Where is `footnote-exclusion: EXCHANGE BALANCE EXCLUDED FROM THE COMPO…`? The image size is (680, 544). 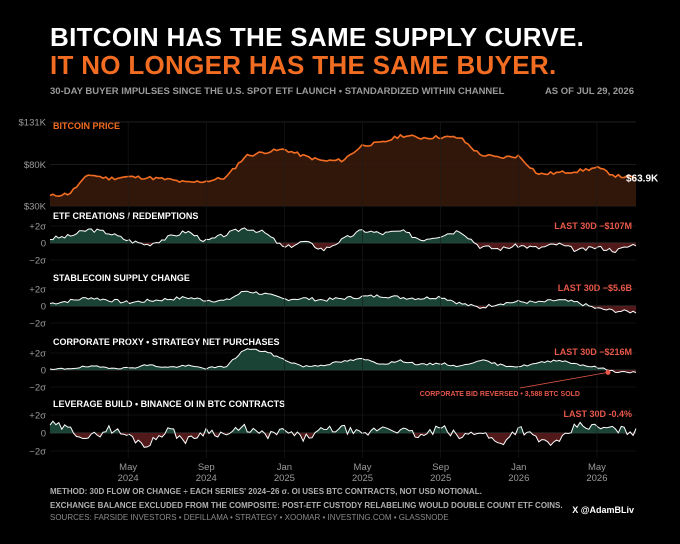 footnote-exclusion: EXCHANGE BALANCE EXCLUDED FROM THE COMPO… is located at coordinates (306, 505).